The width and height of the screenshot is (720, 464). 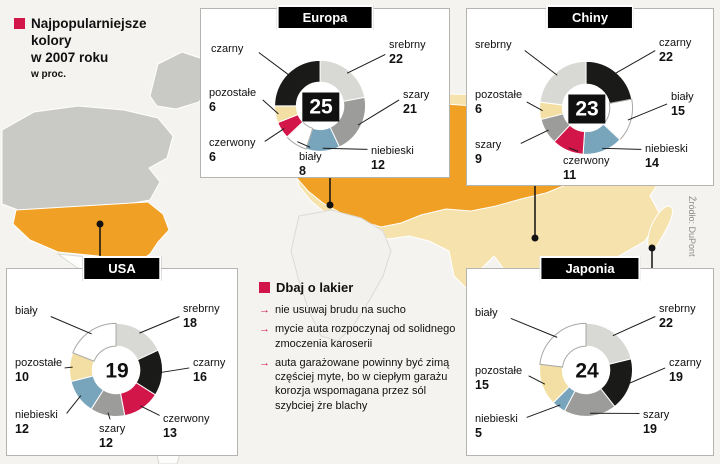 I want to click on label-value: 16, so click(x=200, y=376).